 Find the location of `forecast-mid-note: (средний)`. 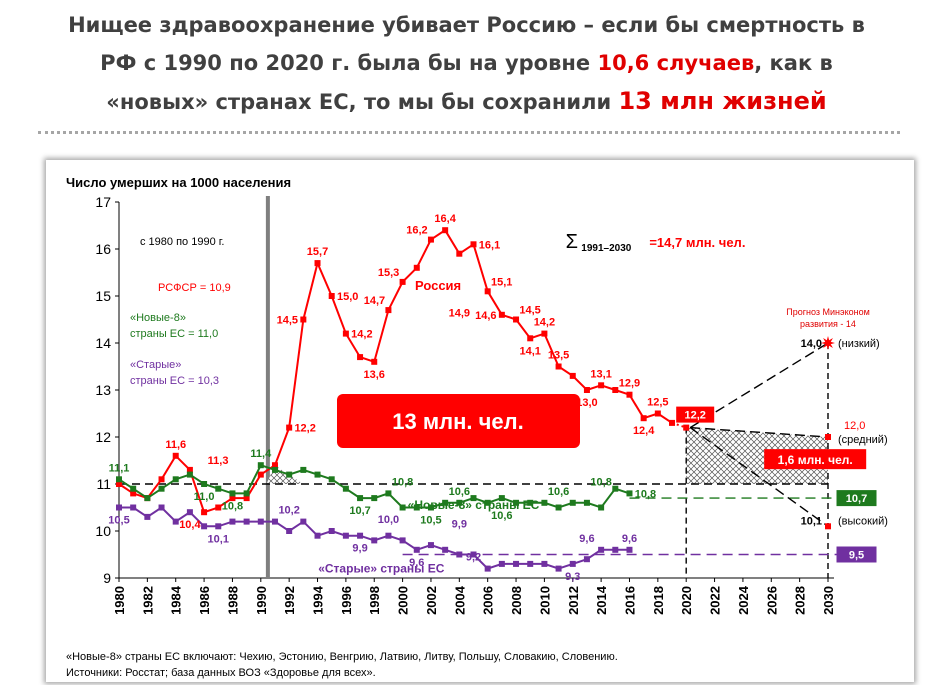

forecast-mid-note: (средний) is located at coordinates (863, 440).